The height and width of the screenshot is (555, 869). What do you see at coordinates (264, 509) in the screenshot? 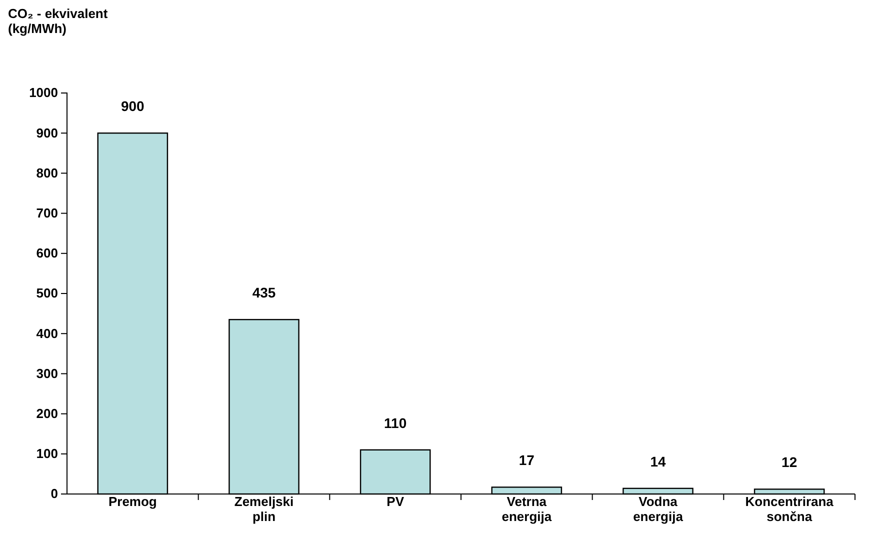
I see `x-tick-label: Zemeljski plin` at bounding box center [264, 509].